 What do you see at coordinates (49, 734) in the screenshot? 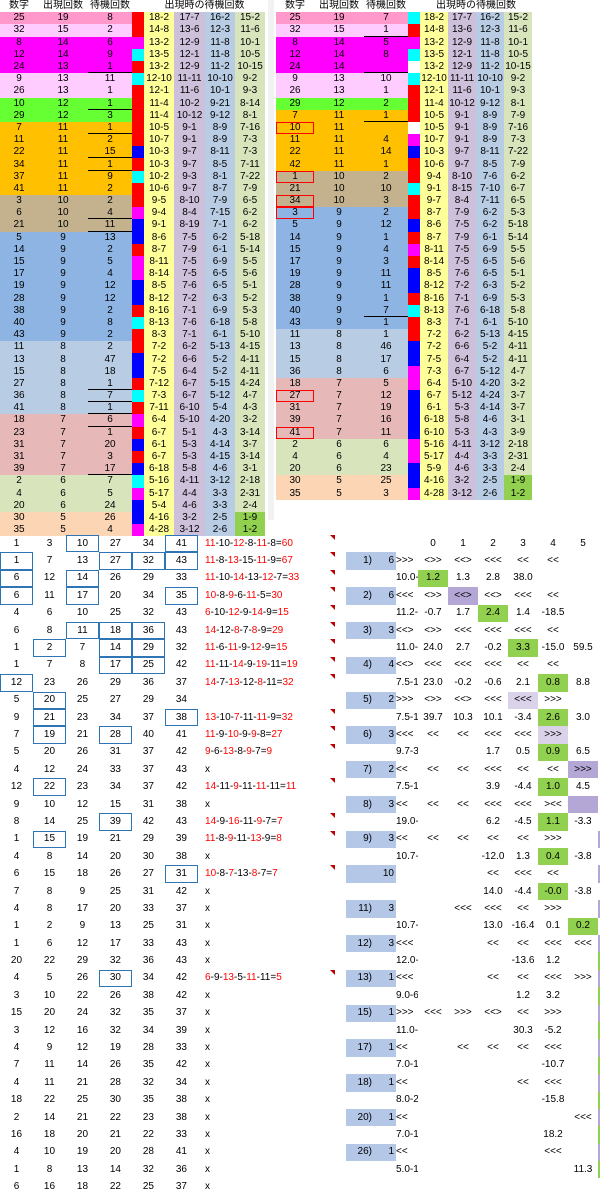
I see `draw-number-cell: 19` at bounding box center [49, 734].